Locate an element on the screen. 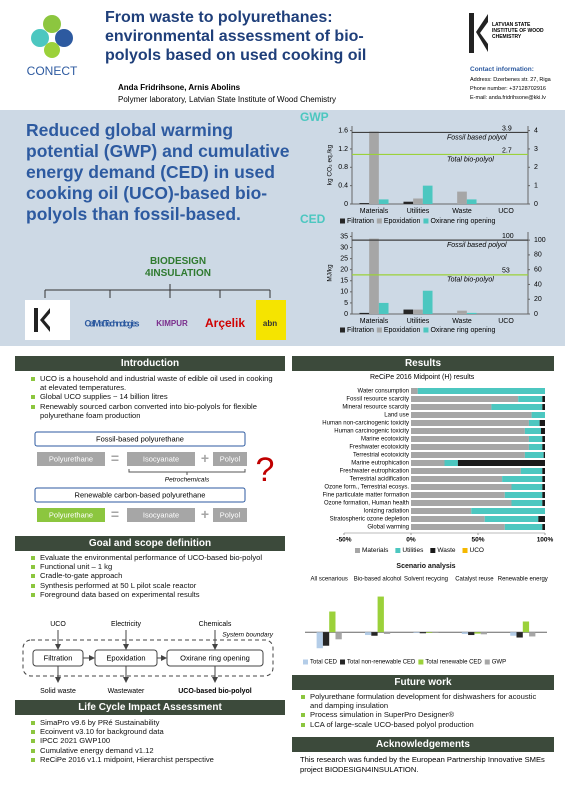 Image resolution: width=565 pixels, height=797 pixels. authors: Anda Fridrihsone, Arnis Abolins is located at coordinates (179, 87).